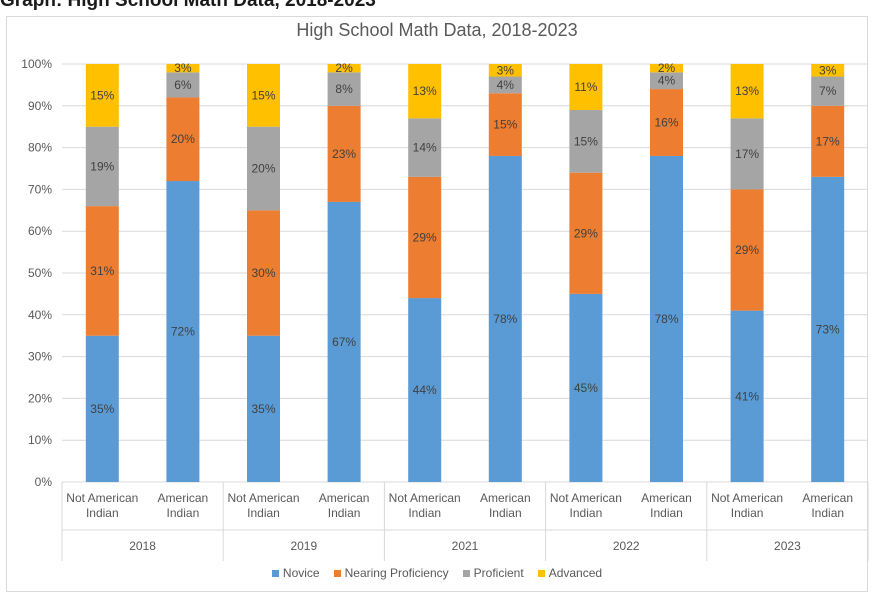  I want to click on data-label: 6%, so click(183, 85).